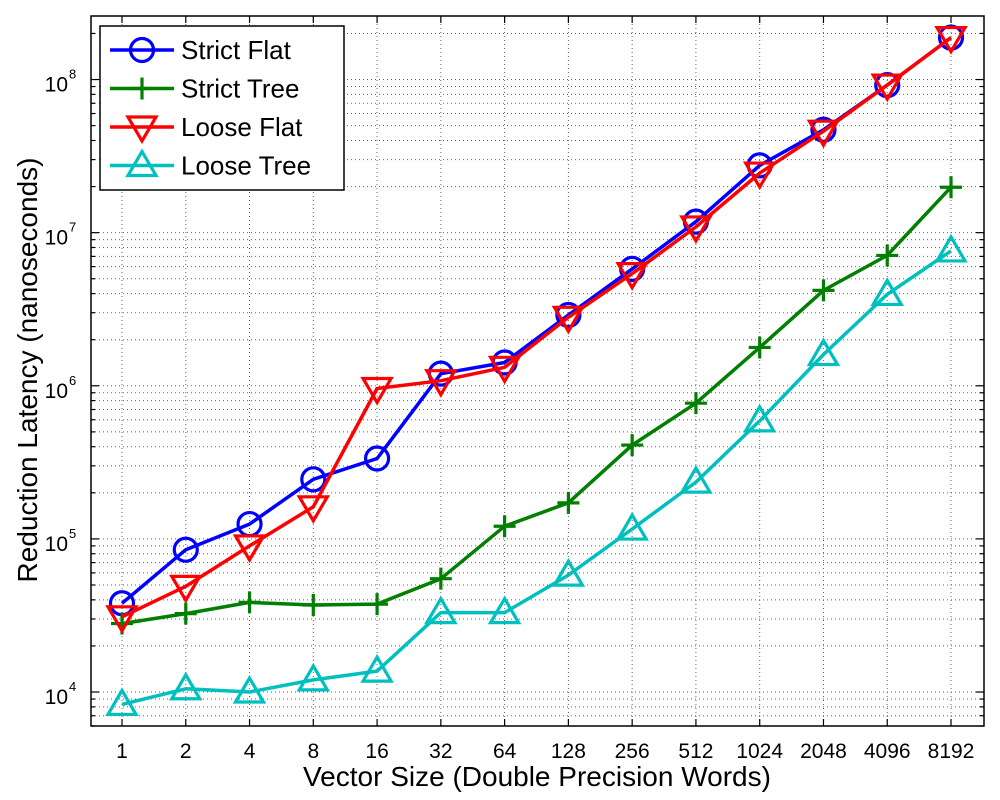 The width and height of the screenshot is (1000, 800). Describe the element at coordinates (759, 751) in the screenshot. I see `x-tick-label: 1024` at that location.